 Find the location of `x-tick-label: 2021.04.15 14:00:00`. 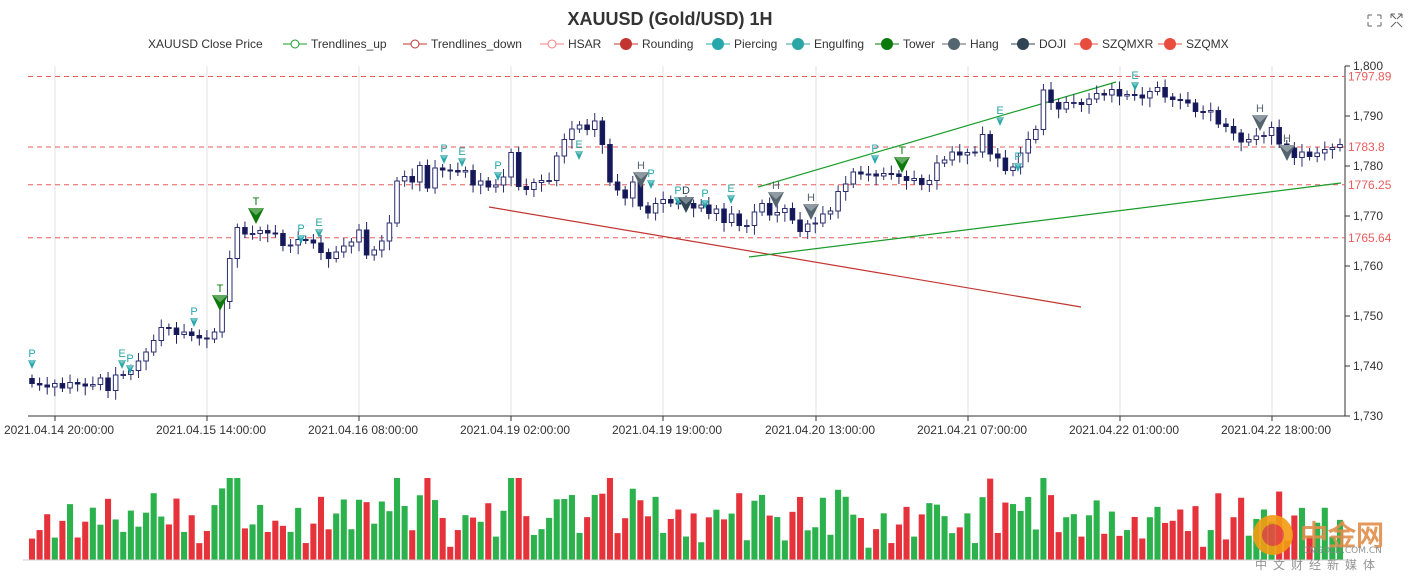

x-tick-label: 2021.04.15 14:00:00 is located at coordinates (211, 430).